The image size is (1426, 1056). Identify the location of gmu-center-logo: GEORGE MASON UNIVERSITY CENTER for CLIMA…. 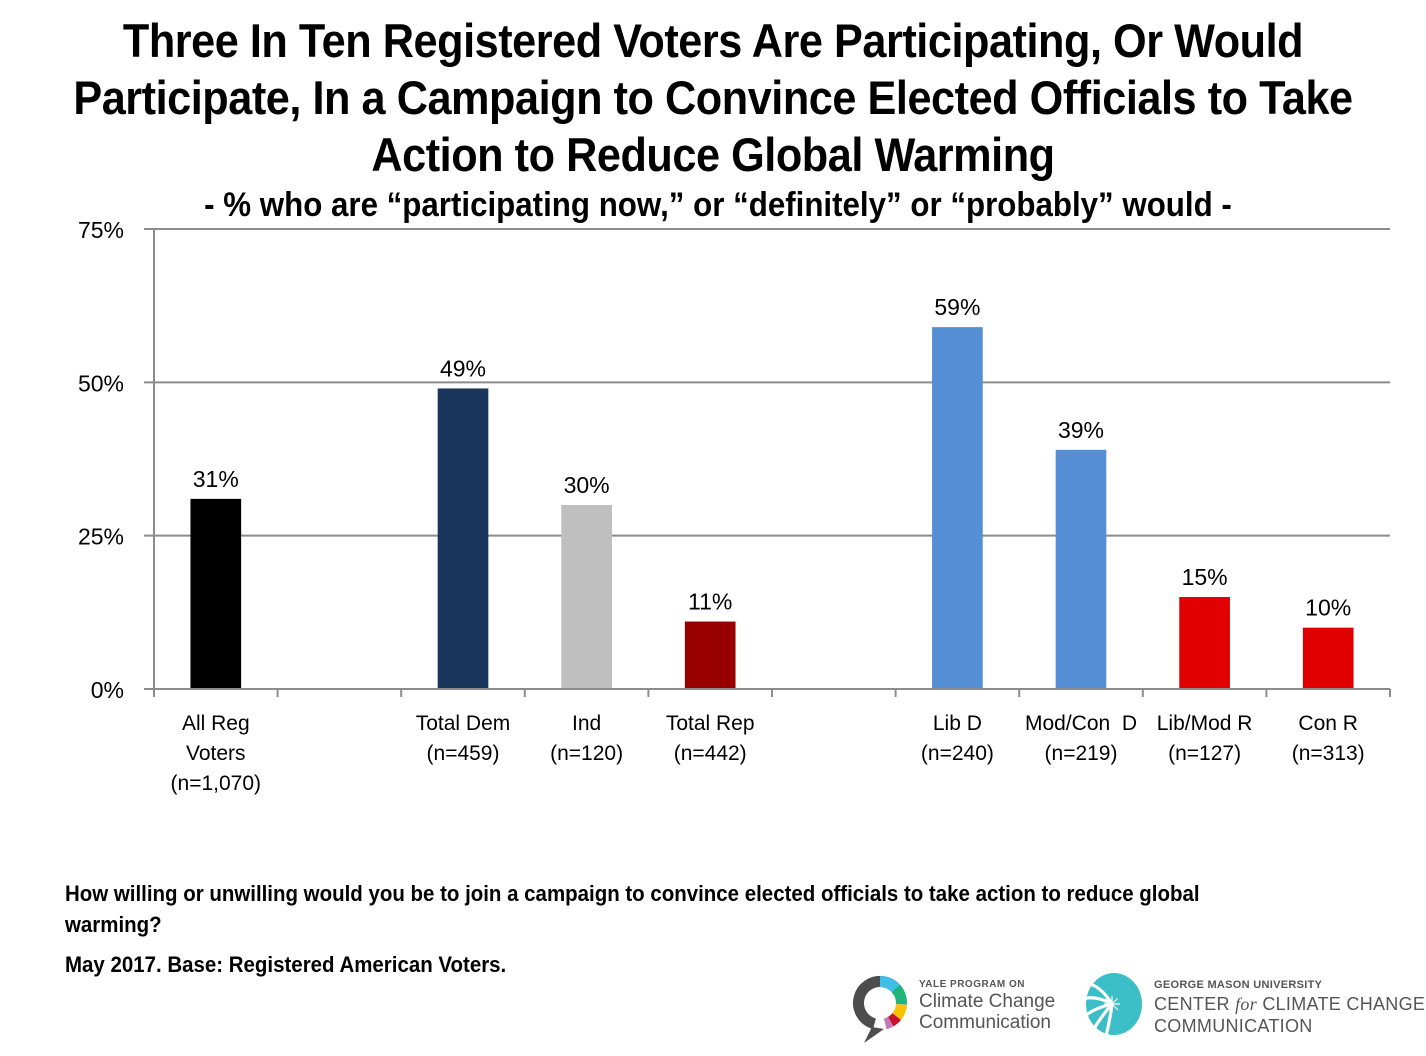
(1251, 1008).